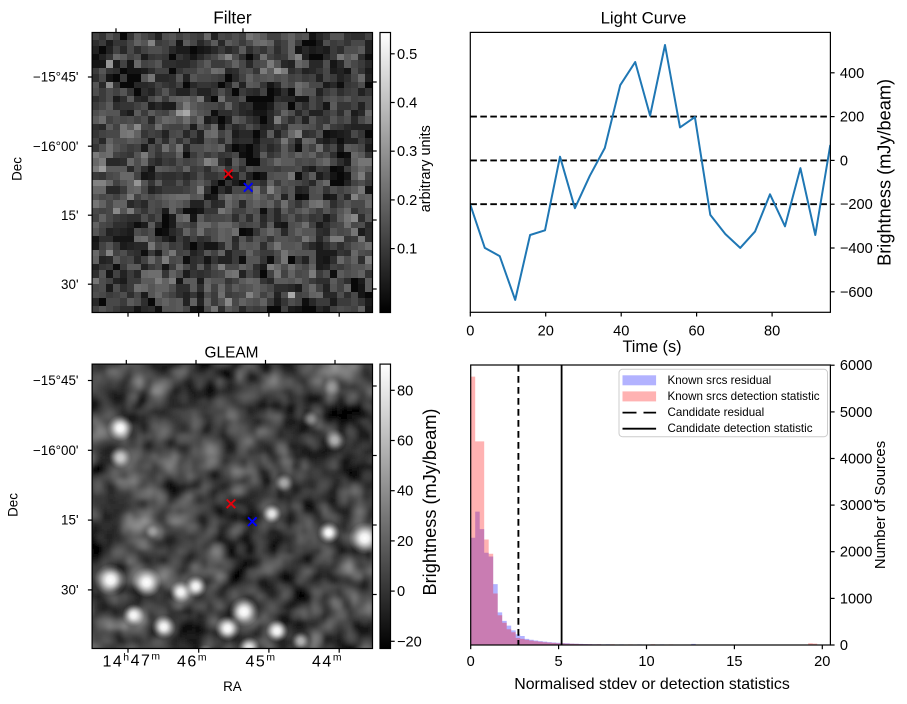 The image size is (907, 704). I want to click on svg-text: Known srcs detection statistic, so click(744, 396).